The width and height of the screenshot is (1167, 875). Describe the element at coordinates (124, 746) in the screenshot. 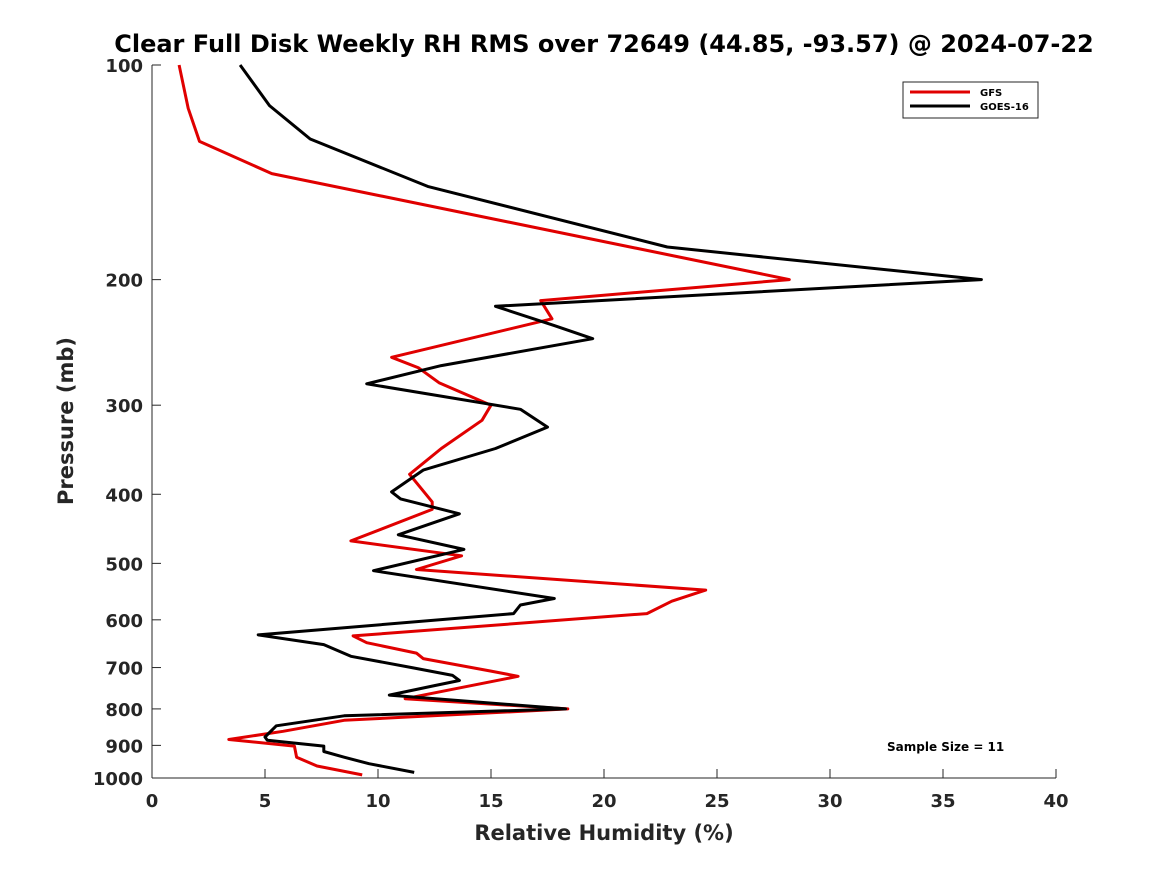

I see `y-tick-label: 900` at that location.